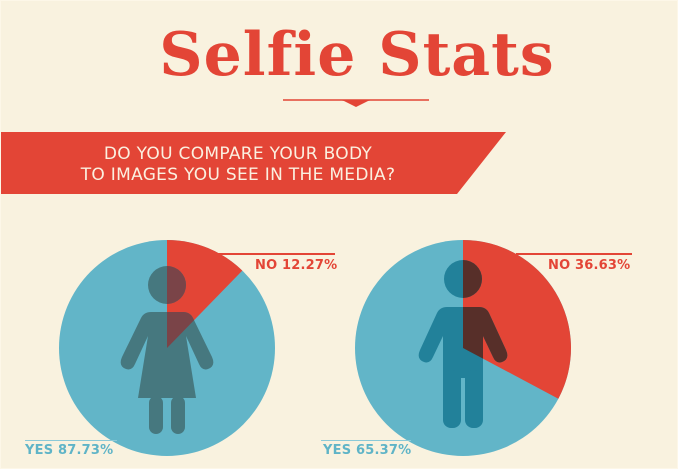  Describe the element at coordinates (238, 154) in the screenshot. I see `question-line-1: DO YOU COMPARE YOUR BODY` at that location.